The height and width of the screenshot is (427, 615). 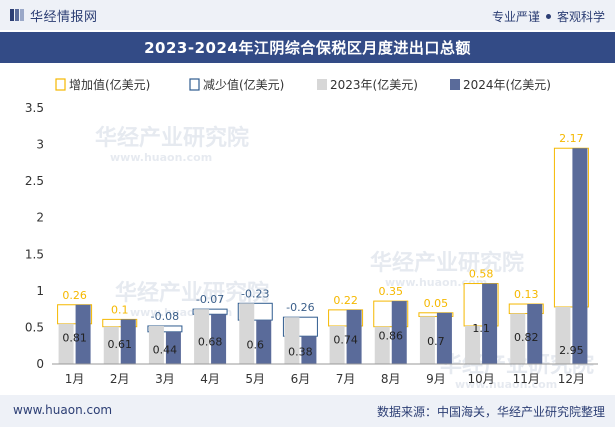 What do you see at coordinates (34, 254) in the screenshot?
I see `y-tick-label: 1.5` at bounding box center [34, 254].